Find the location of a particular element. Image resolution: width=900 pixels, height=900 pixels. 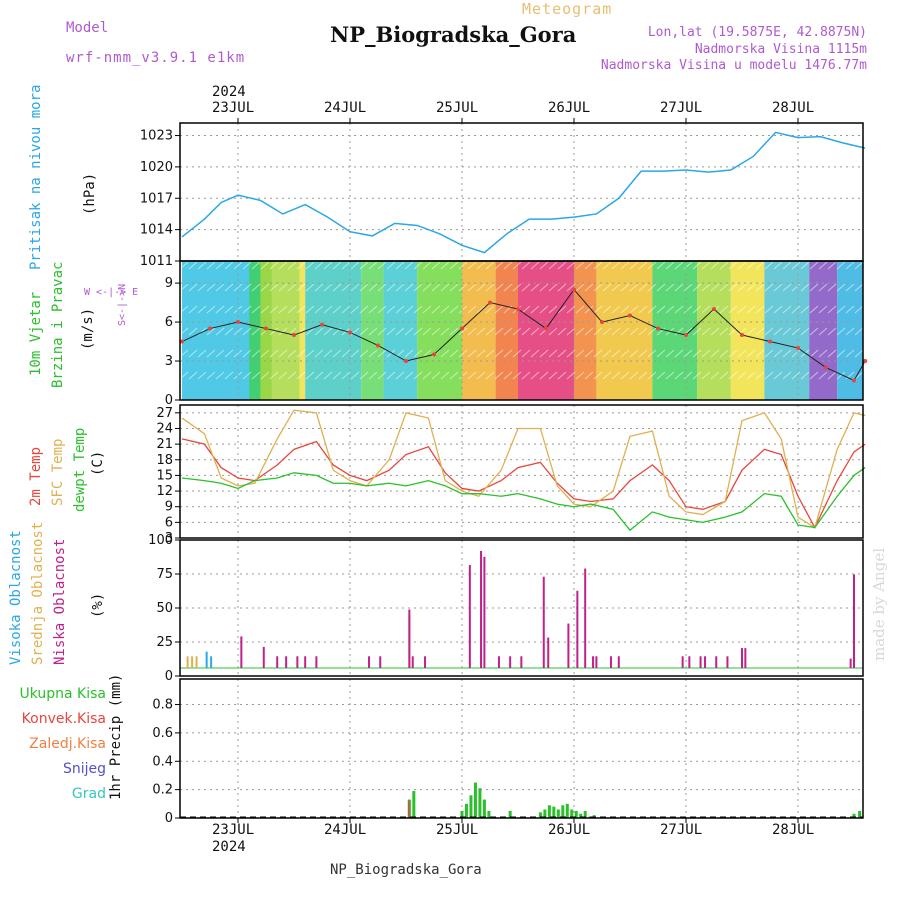

year-bottom: 2024 is located at coordinates (229, 847).